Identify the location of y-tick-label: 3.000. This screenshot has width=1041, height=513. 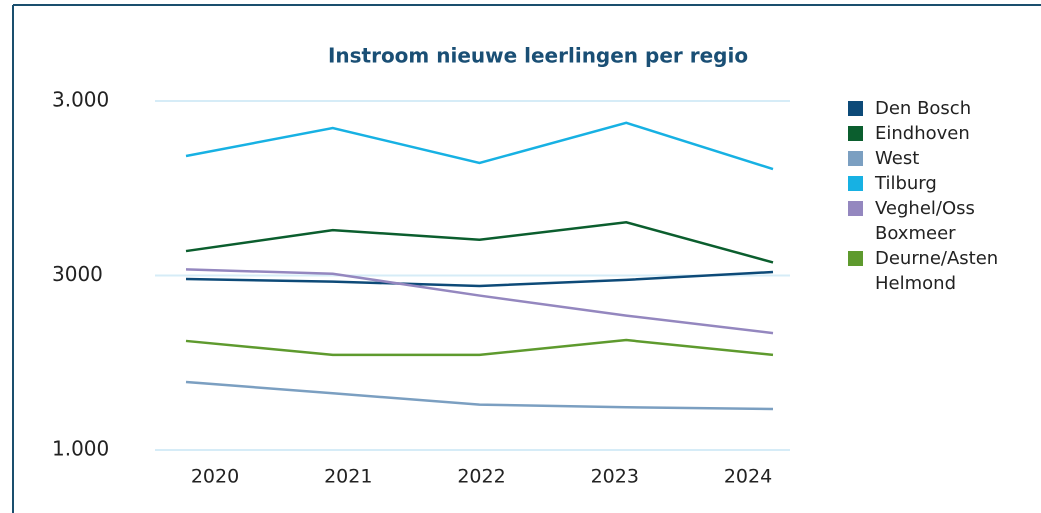
(80, 100).